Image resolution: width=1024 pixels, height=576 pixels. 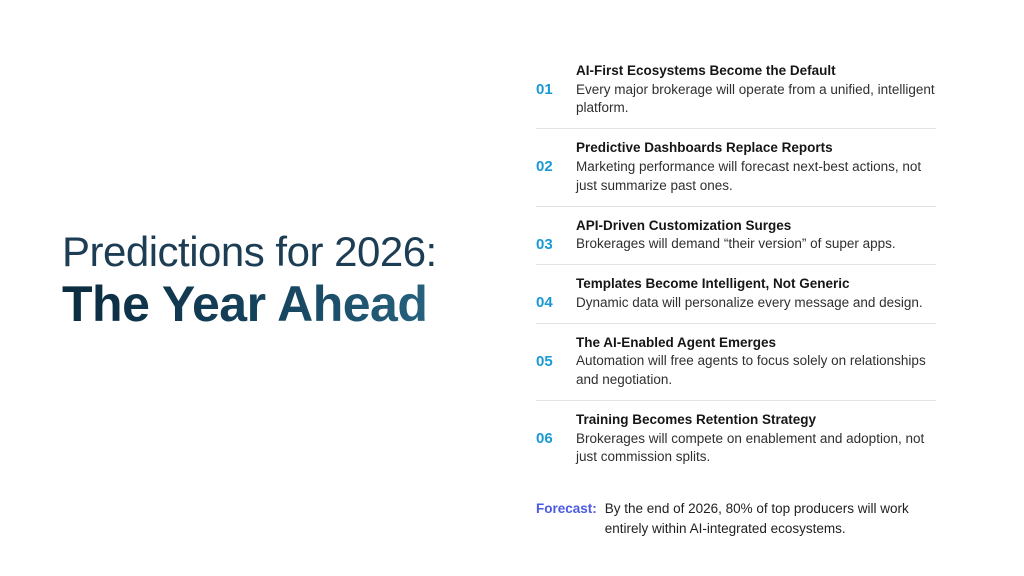 What do you see at coordinates (706, 70) in the screenshot?
I see `prediction-heading-1: AI-First Ecosystems Become the Default` at bounding box center [706, 70].